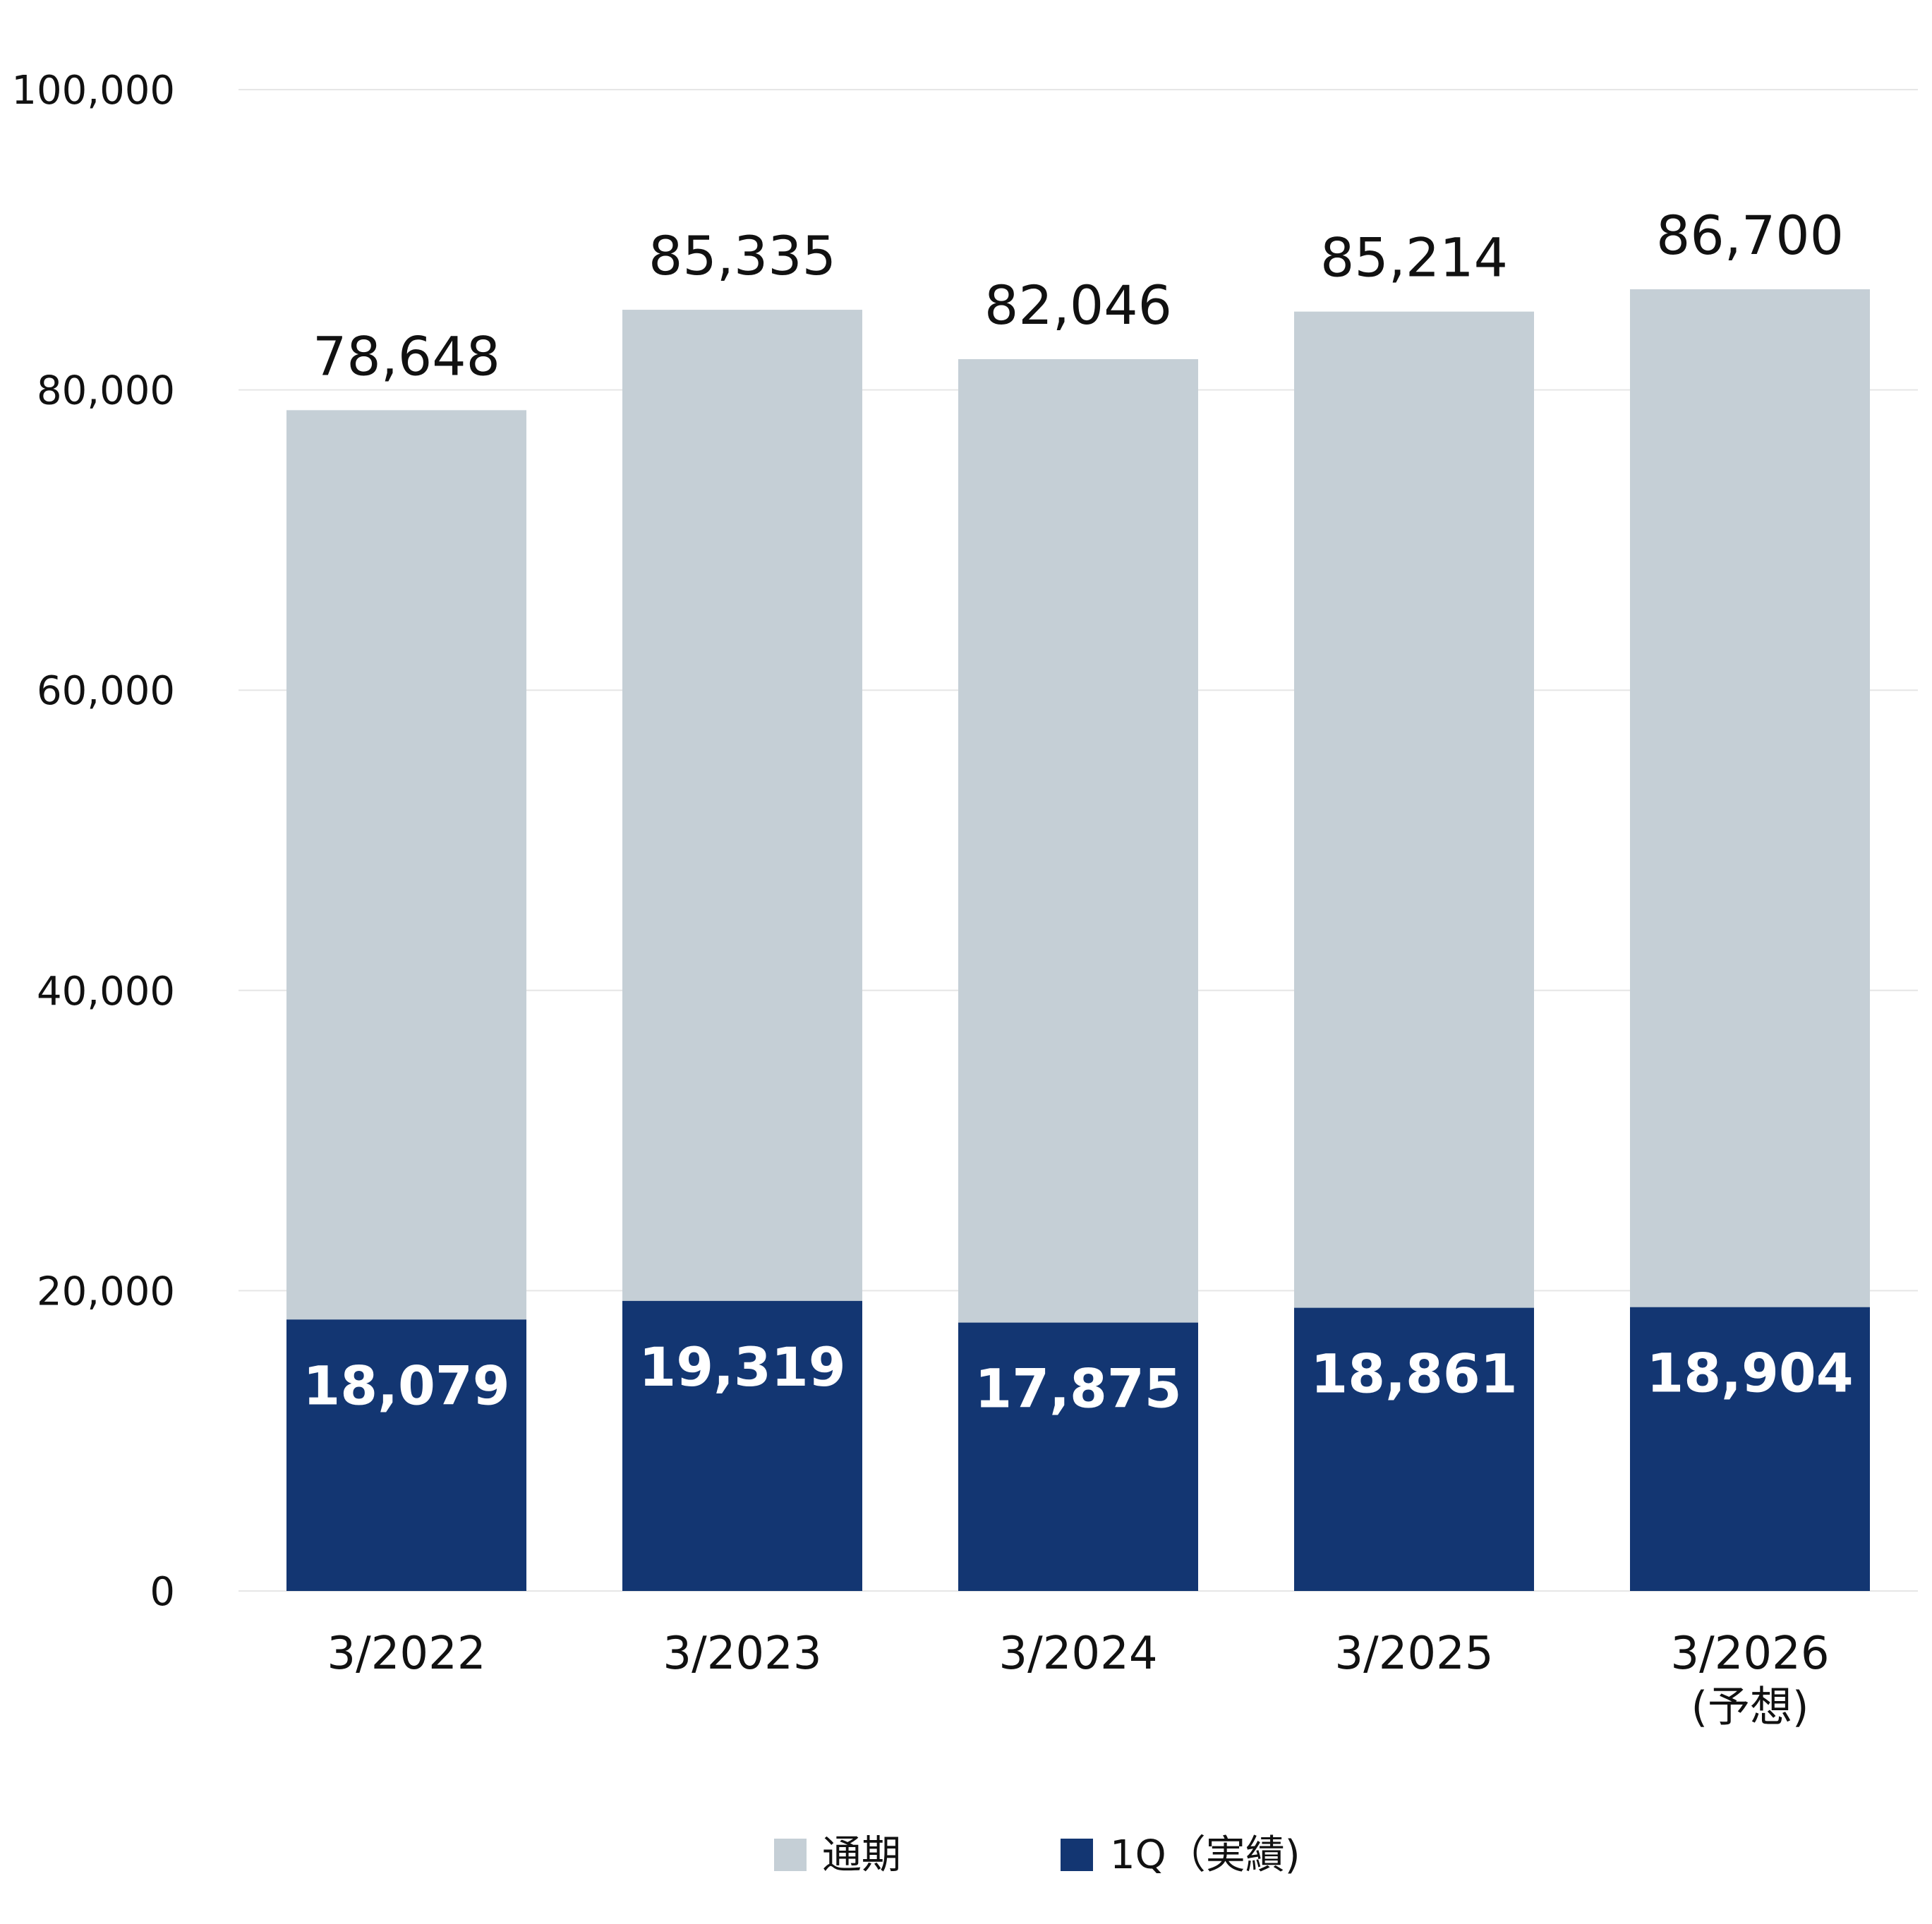 The image size is (1932, 1924). I want to click on x-tick-sublabel: (予想), so click(1750, 1707).